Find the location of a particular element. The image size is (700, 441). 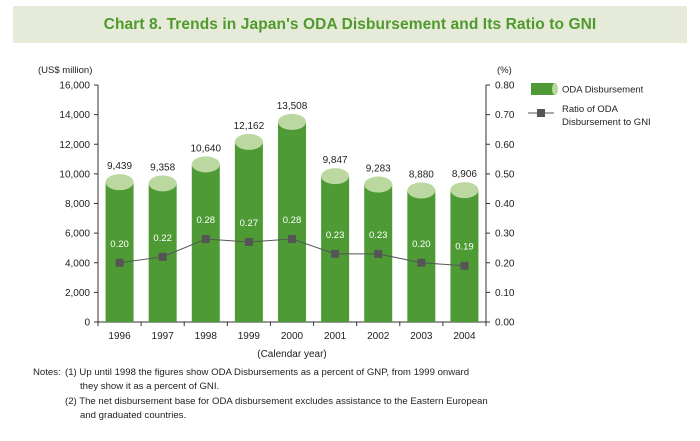

legend-line-label-2: Disbursement to GNI is located at coordinates (606, 122).